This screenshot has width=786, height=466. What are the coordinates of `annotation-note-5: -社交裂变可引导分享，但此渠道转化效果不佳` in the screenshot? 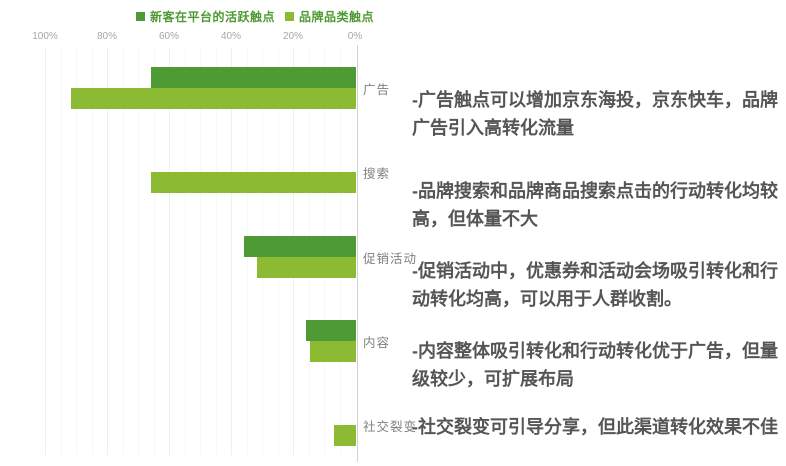 It's located at (595, 427).